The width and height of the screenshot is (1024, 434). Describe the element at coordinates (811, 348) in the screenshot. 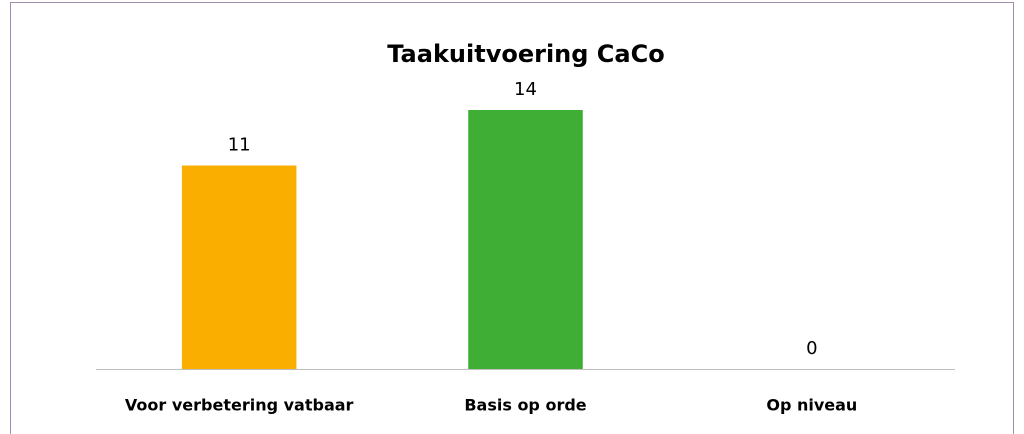

I see `value-label: 0` at that location.